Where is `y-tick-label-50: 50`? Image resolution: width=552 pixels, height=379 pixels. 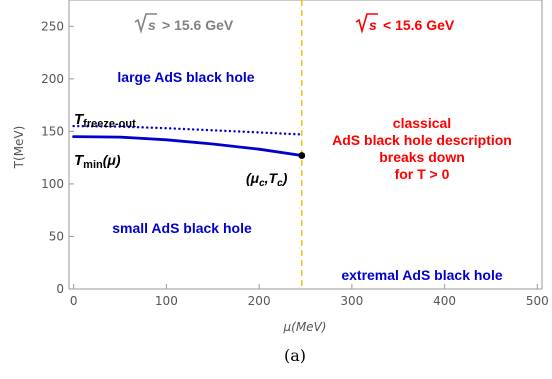 y-tick-label-50: 50 is located at coordinates (56, 236).